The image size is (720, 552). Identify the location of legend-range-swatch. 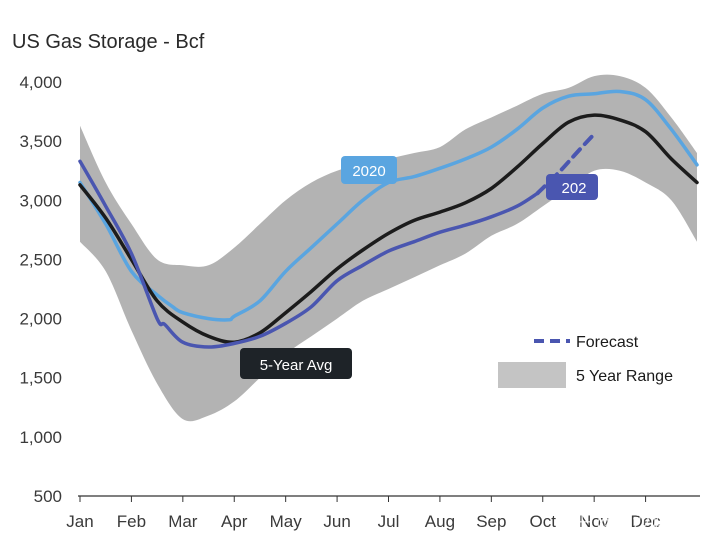
(532, 375).